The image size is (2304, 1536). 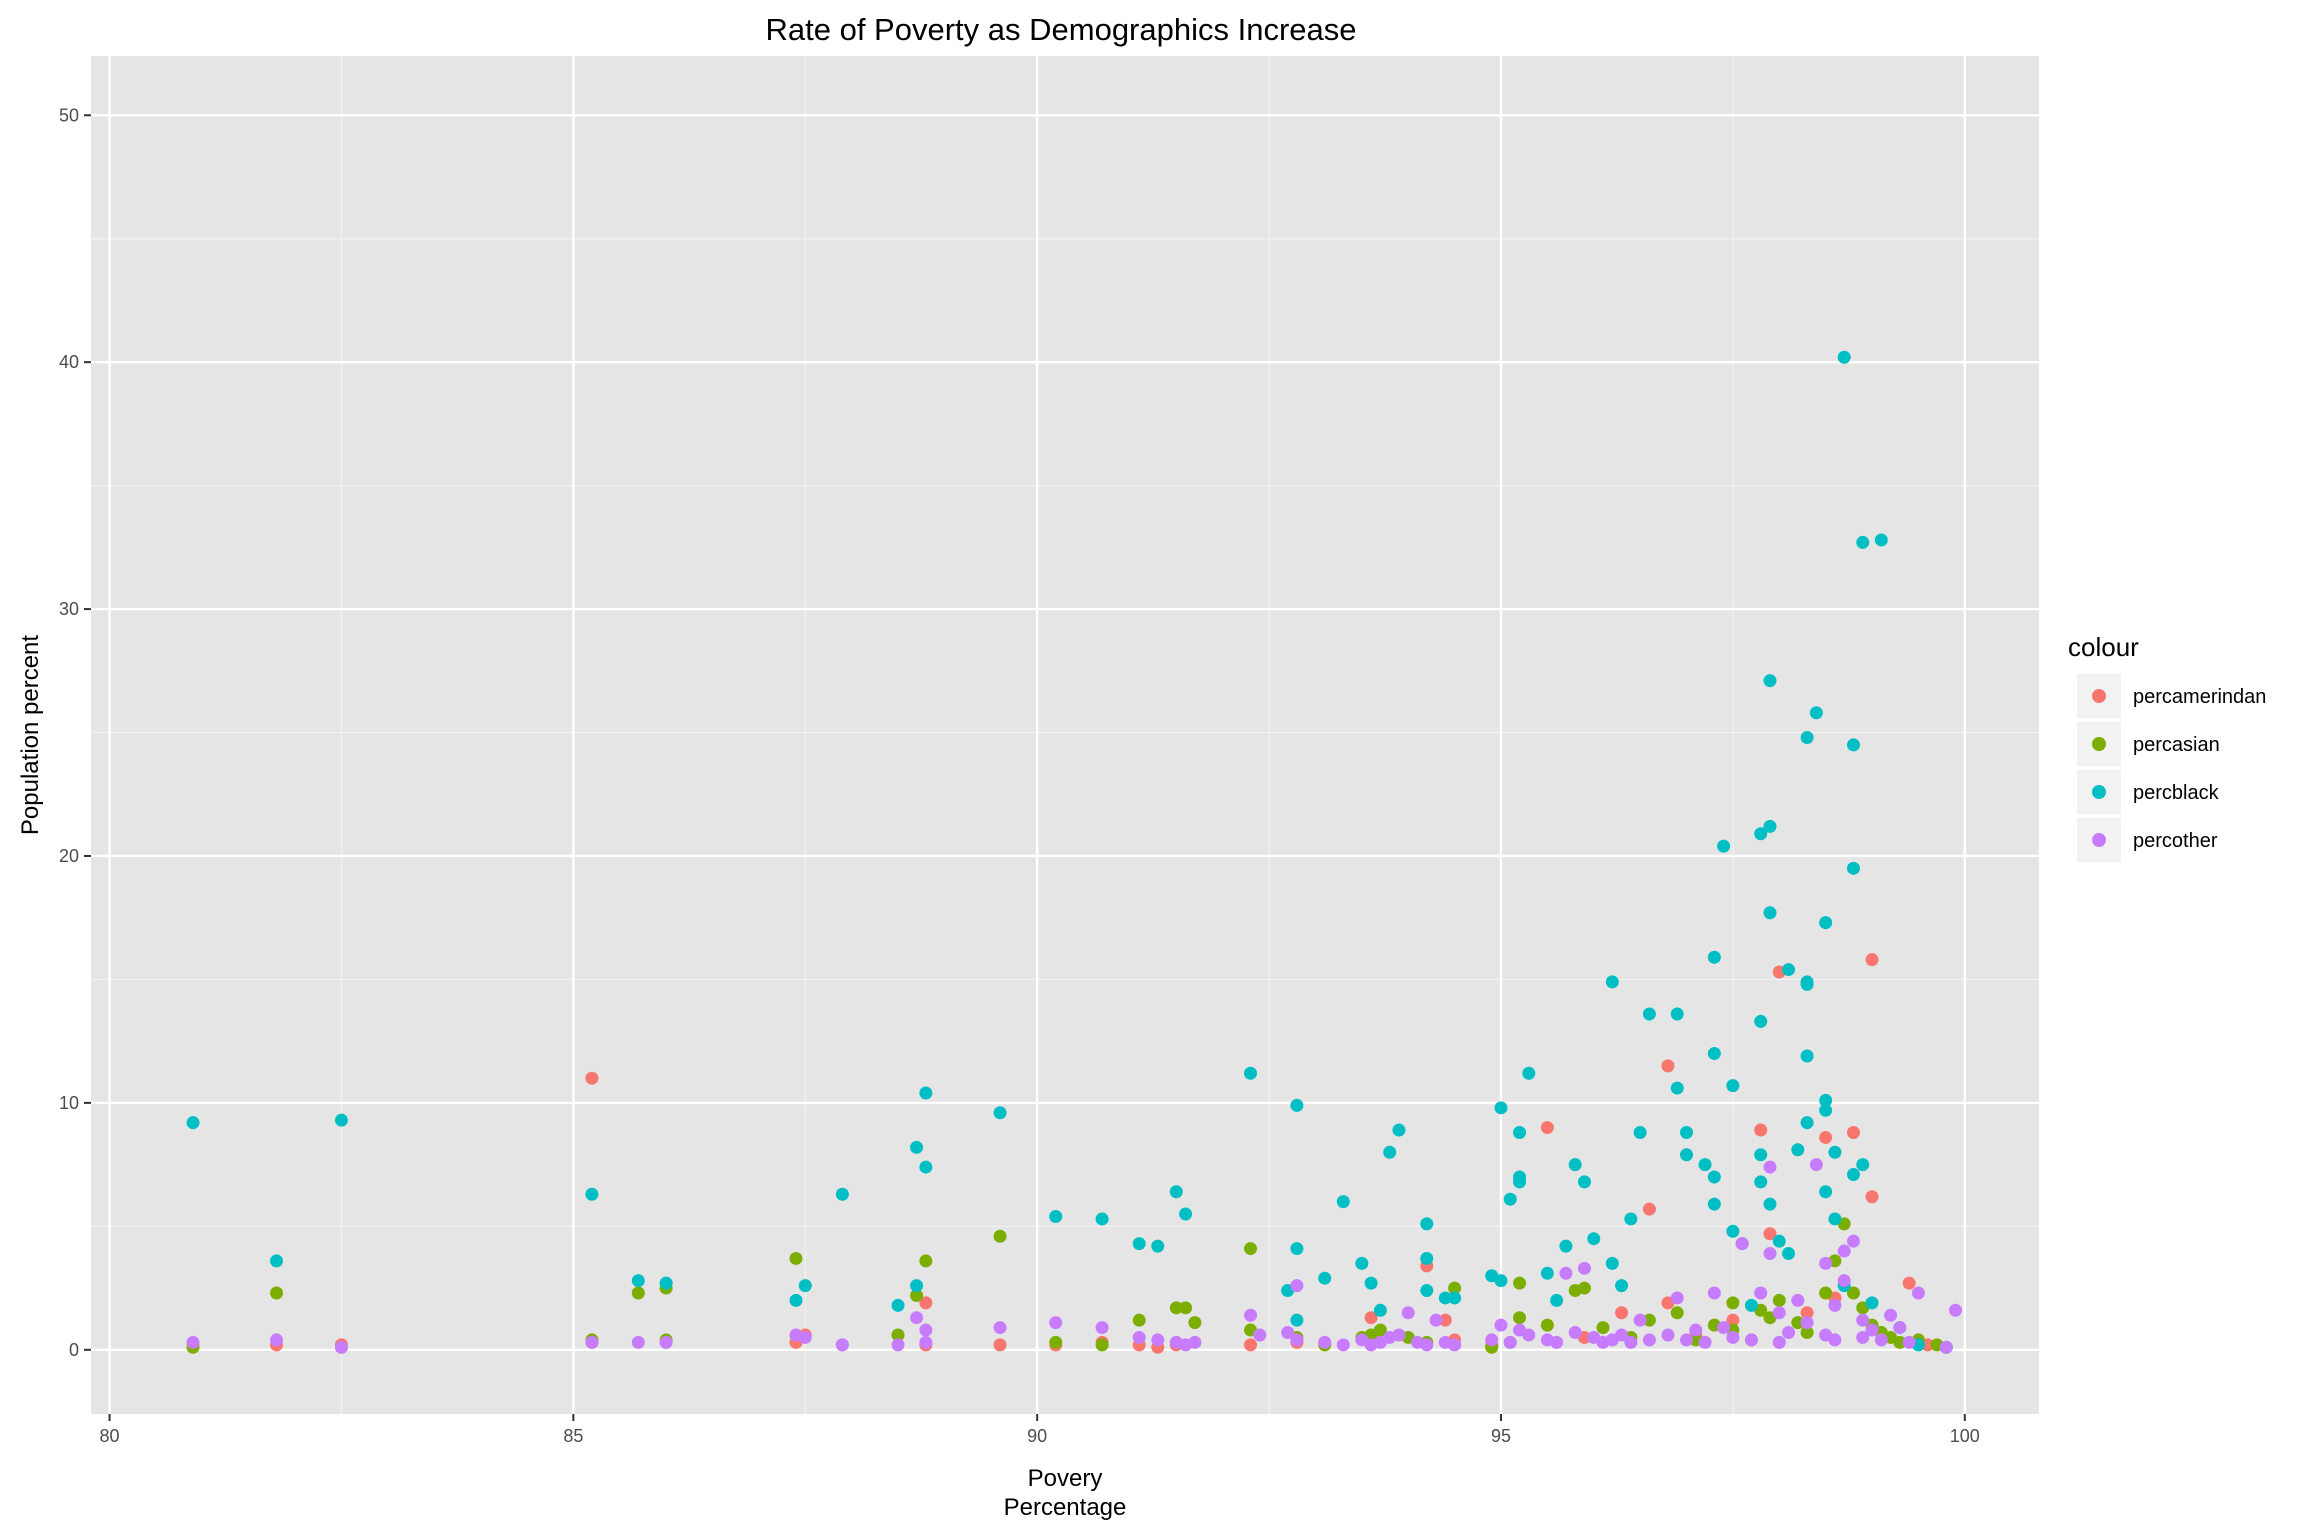 What do you see at coordinates (2099, 792) in the screenshot?
I see `legend-key-percblack` at bounding box center [2099, 792].